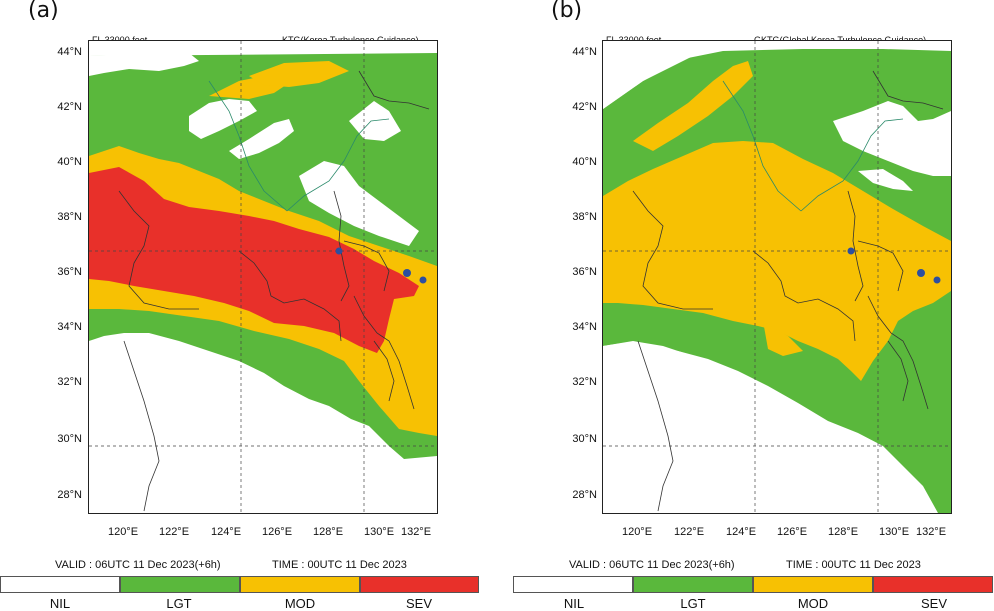 The image size is (994, 611). Describe the element at coordinates (584, 107) in the screenshot. I see `panel-b-lat-tick: 42°N` at that location.